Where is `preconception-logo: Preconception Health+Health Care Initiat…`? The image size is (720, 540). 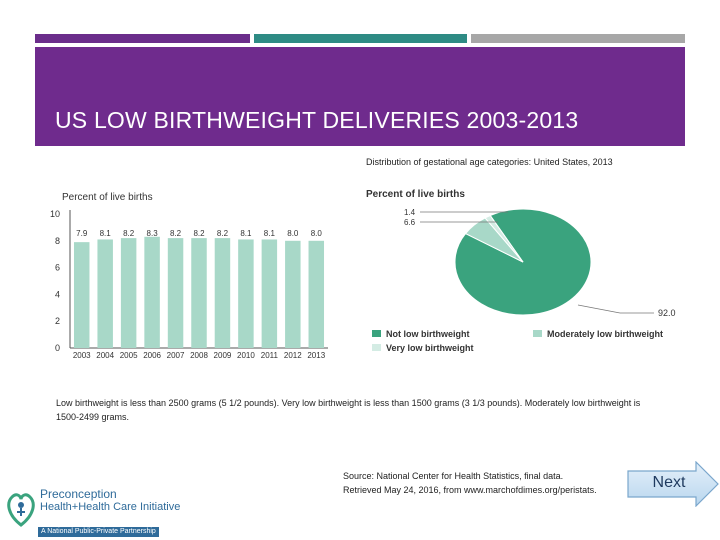
preconception-logo: Preconception Health+Health Care Initiat… is located at coordinates (99, 511).